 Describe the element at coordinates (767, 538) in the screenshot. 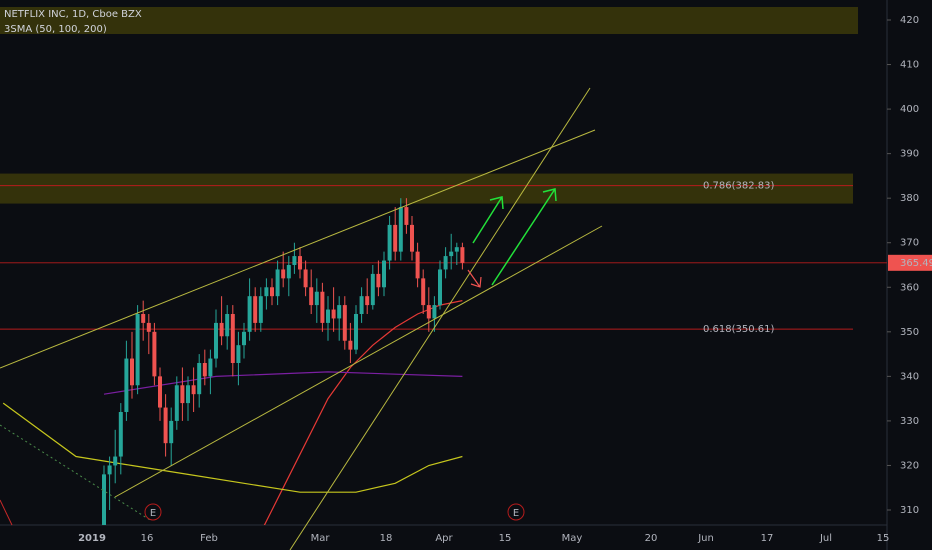

I see `x-tick-label: 17` at that location.